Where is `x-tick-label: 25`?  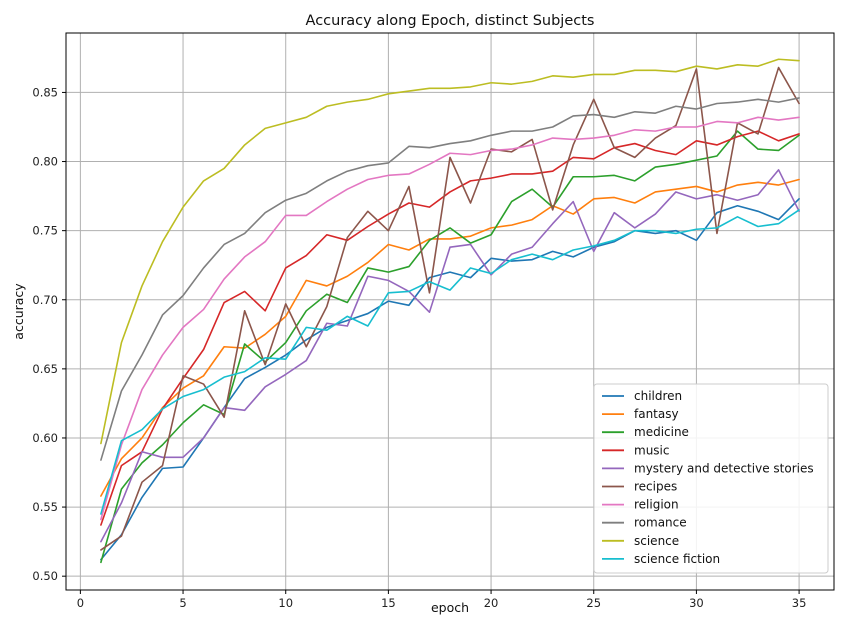 x-tick-label: 25 is located at coordinates (593, 603).